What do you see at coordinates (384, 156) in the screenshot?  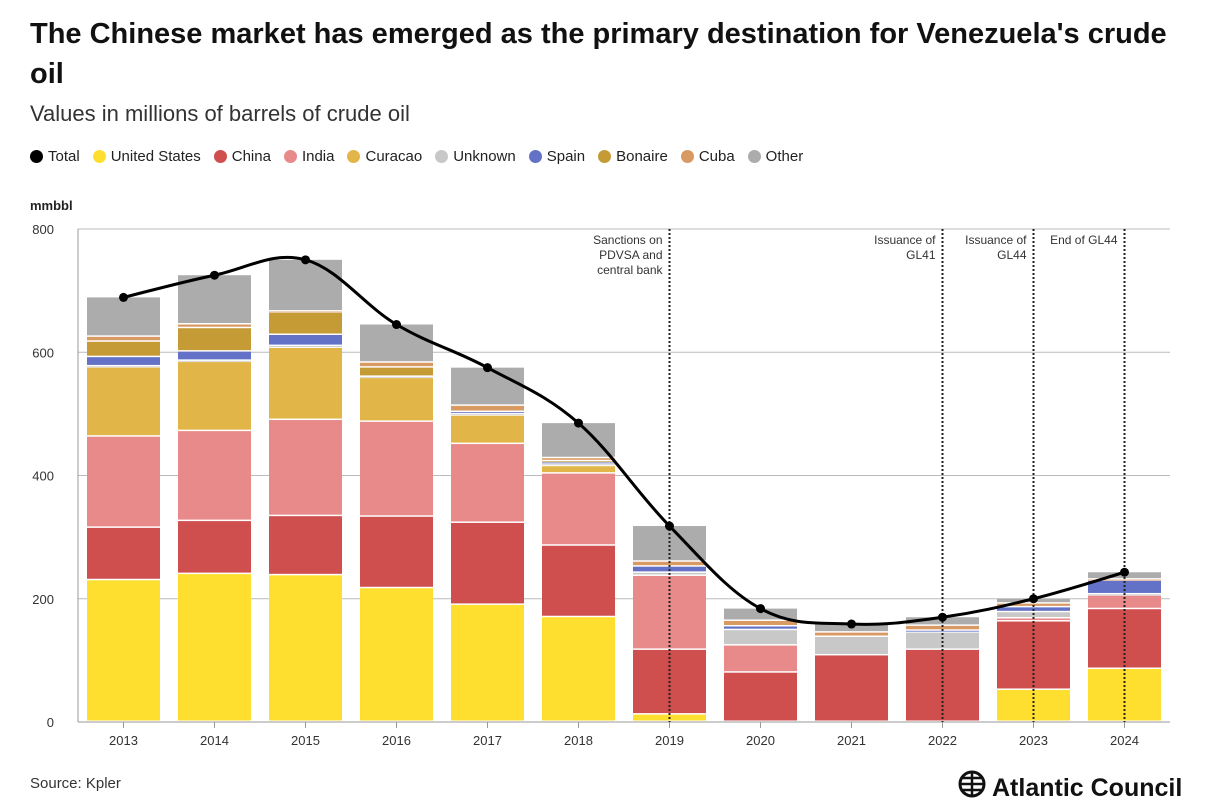 I see `legend-item: Curacao` at bounding box center [384, 156].